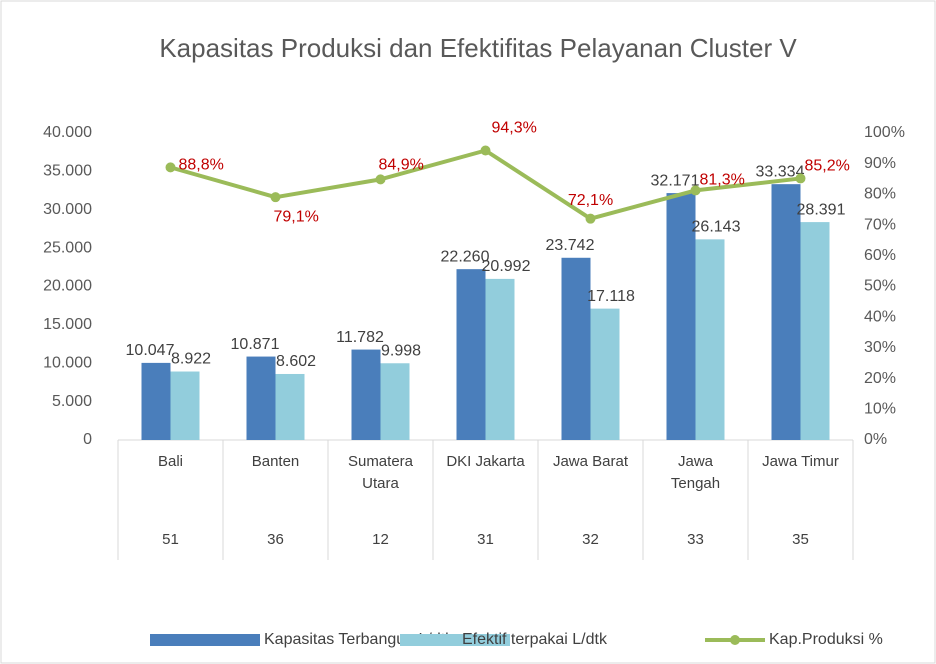 This screenshot has width=936, height=664. Describe the element at coordinates (716, 227) in the screenshot. I see `bar-value-label: 26.143` at that location.